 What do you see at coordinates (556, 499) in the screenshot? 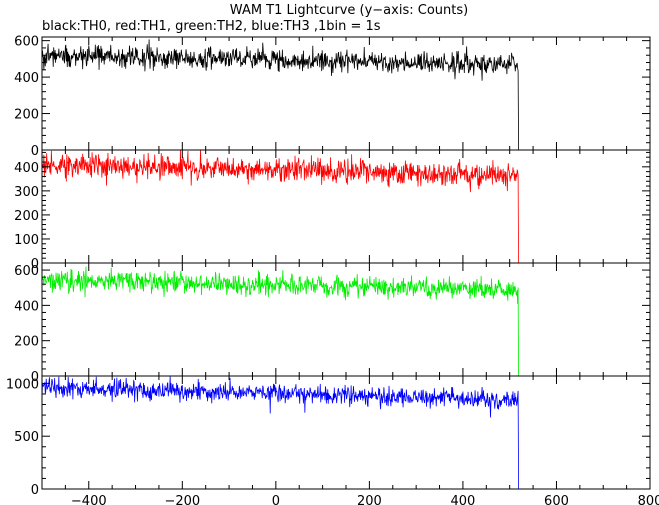
I see `x-tick-label: 600` at bounding box center [556, 499].